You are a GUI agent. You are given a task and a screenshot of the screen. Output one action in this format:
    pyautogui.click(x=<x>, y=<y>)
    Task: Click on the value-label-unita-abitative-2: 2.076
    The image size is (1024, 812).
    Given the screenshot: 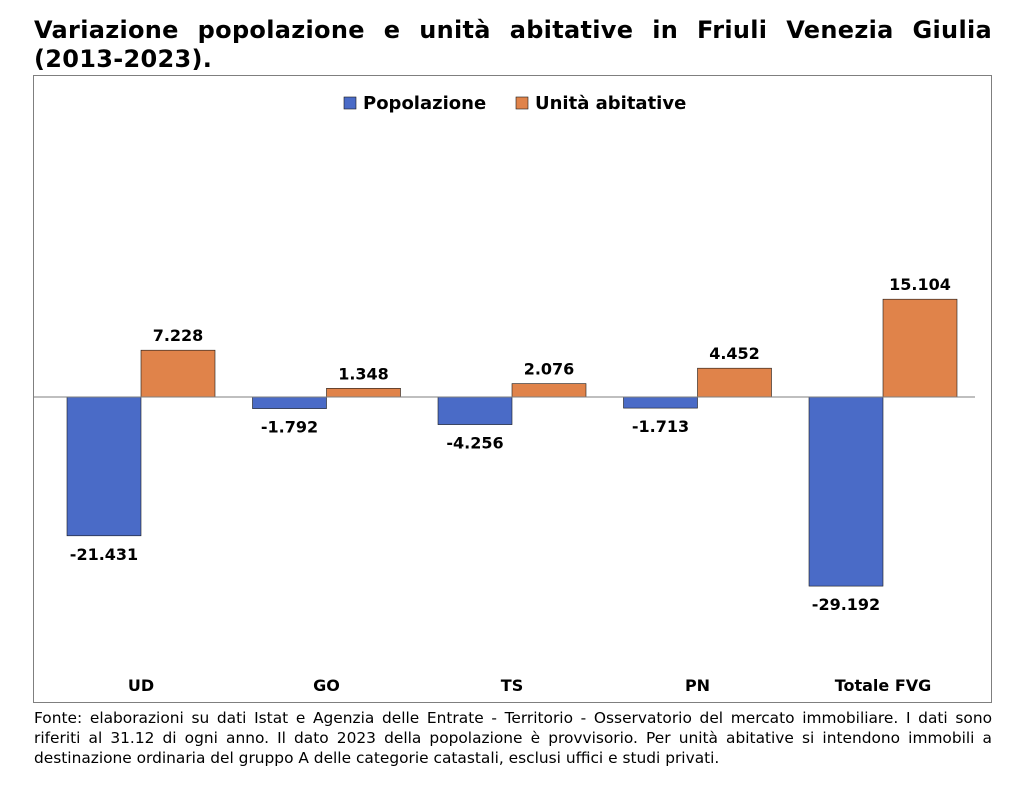 What is the action you would take?
    pyautogui.click(x=549, y=369)
    